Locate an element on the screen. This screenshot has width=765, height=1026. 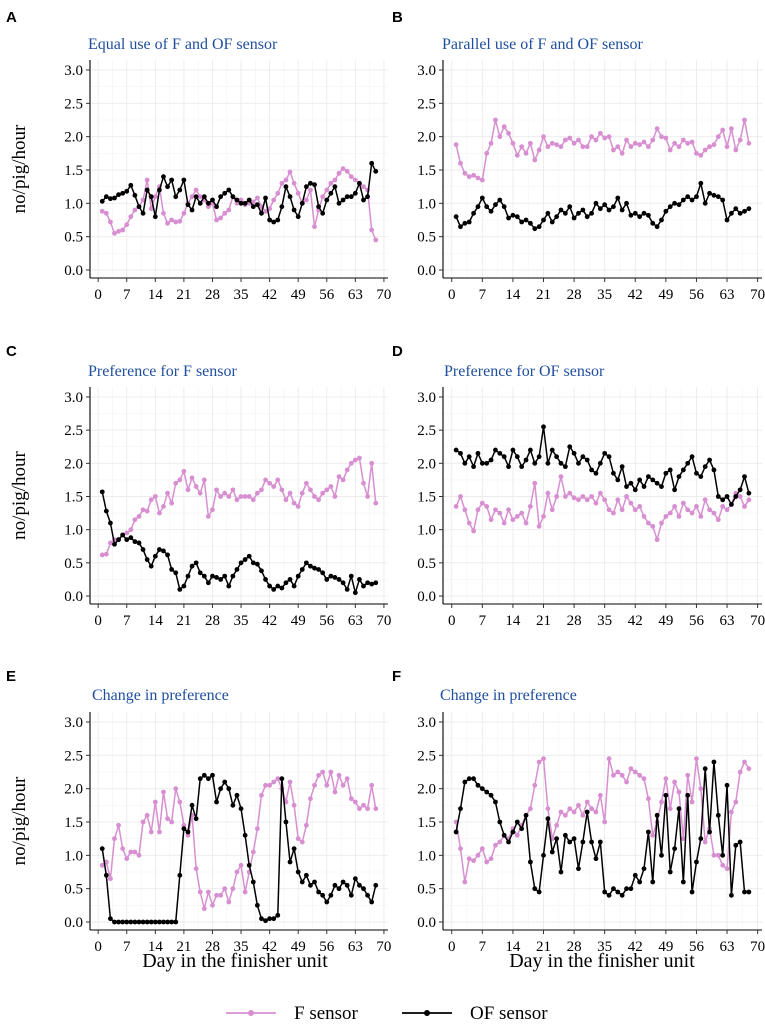
x-tick-label: 28 is located at coordinates (574, 947).